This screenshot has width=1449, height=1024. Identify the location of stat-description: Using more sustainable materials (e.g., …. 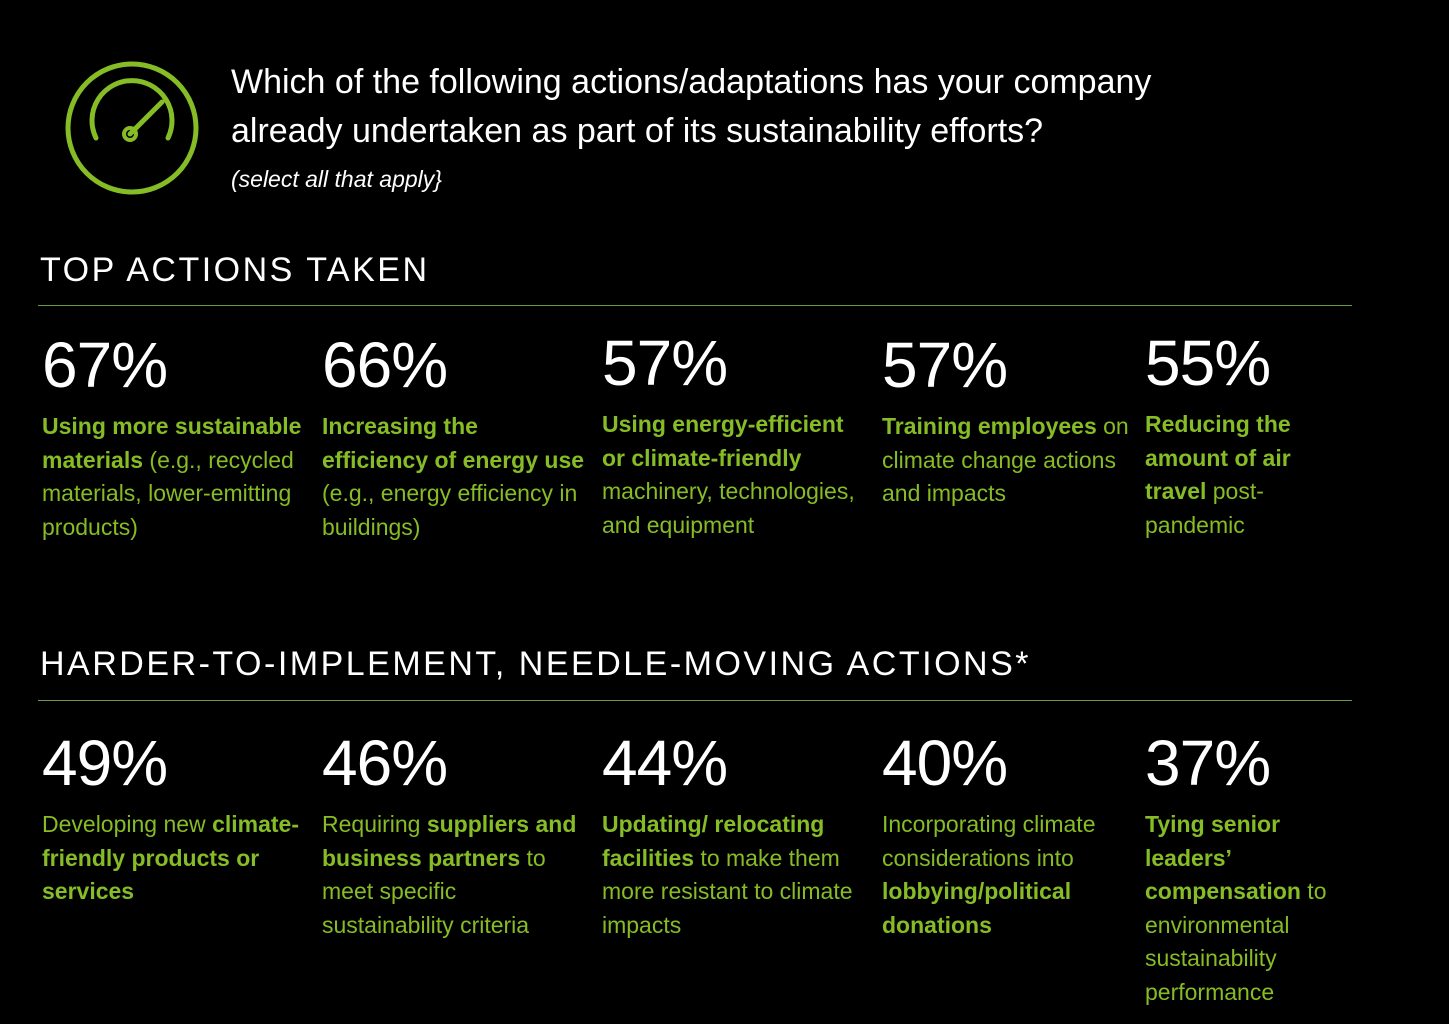
(174, 477).